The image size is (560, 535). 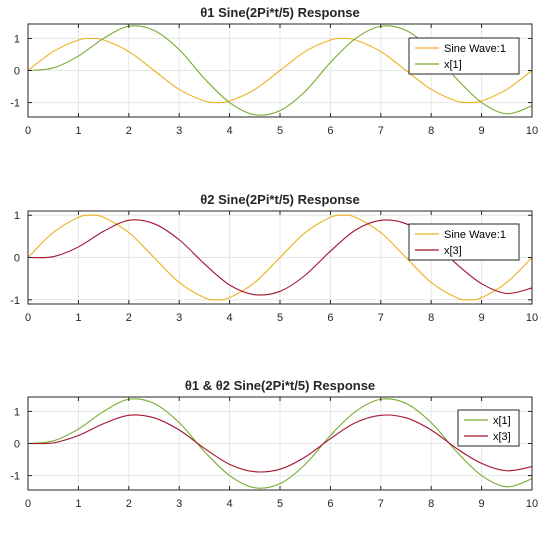 I want to click on legend: Sine Wave:1 x[3], so click(x=464, y=242).